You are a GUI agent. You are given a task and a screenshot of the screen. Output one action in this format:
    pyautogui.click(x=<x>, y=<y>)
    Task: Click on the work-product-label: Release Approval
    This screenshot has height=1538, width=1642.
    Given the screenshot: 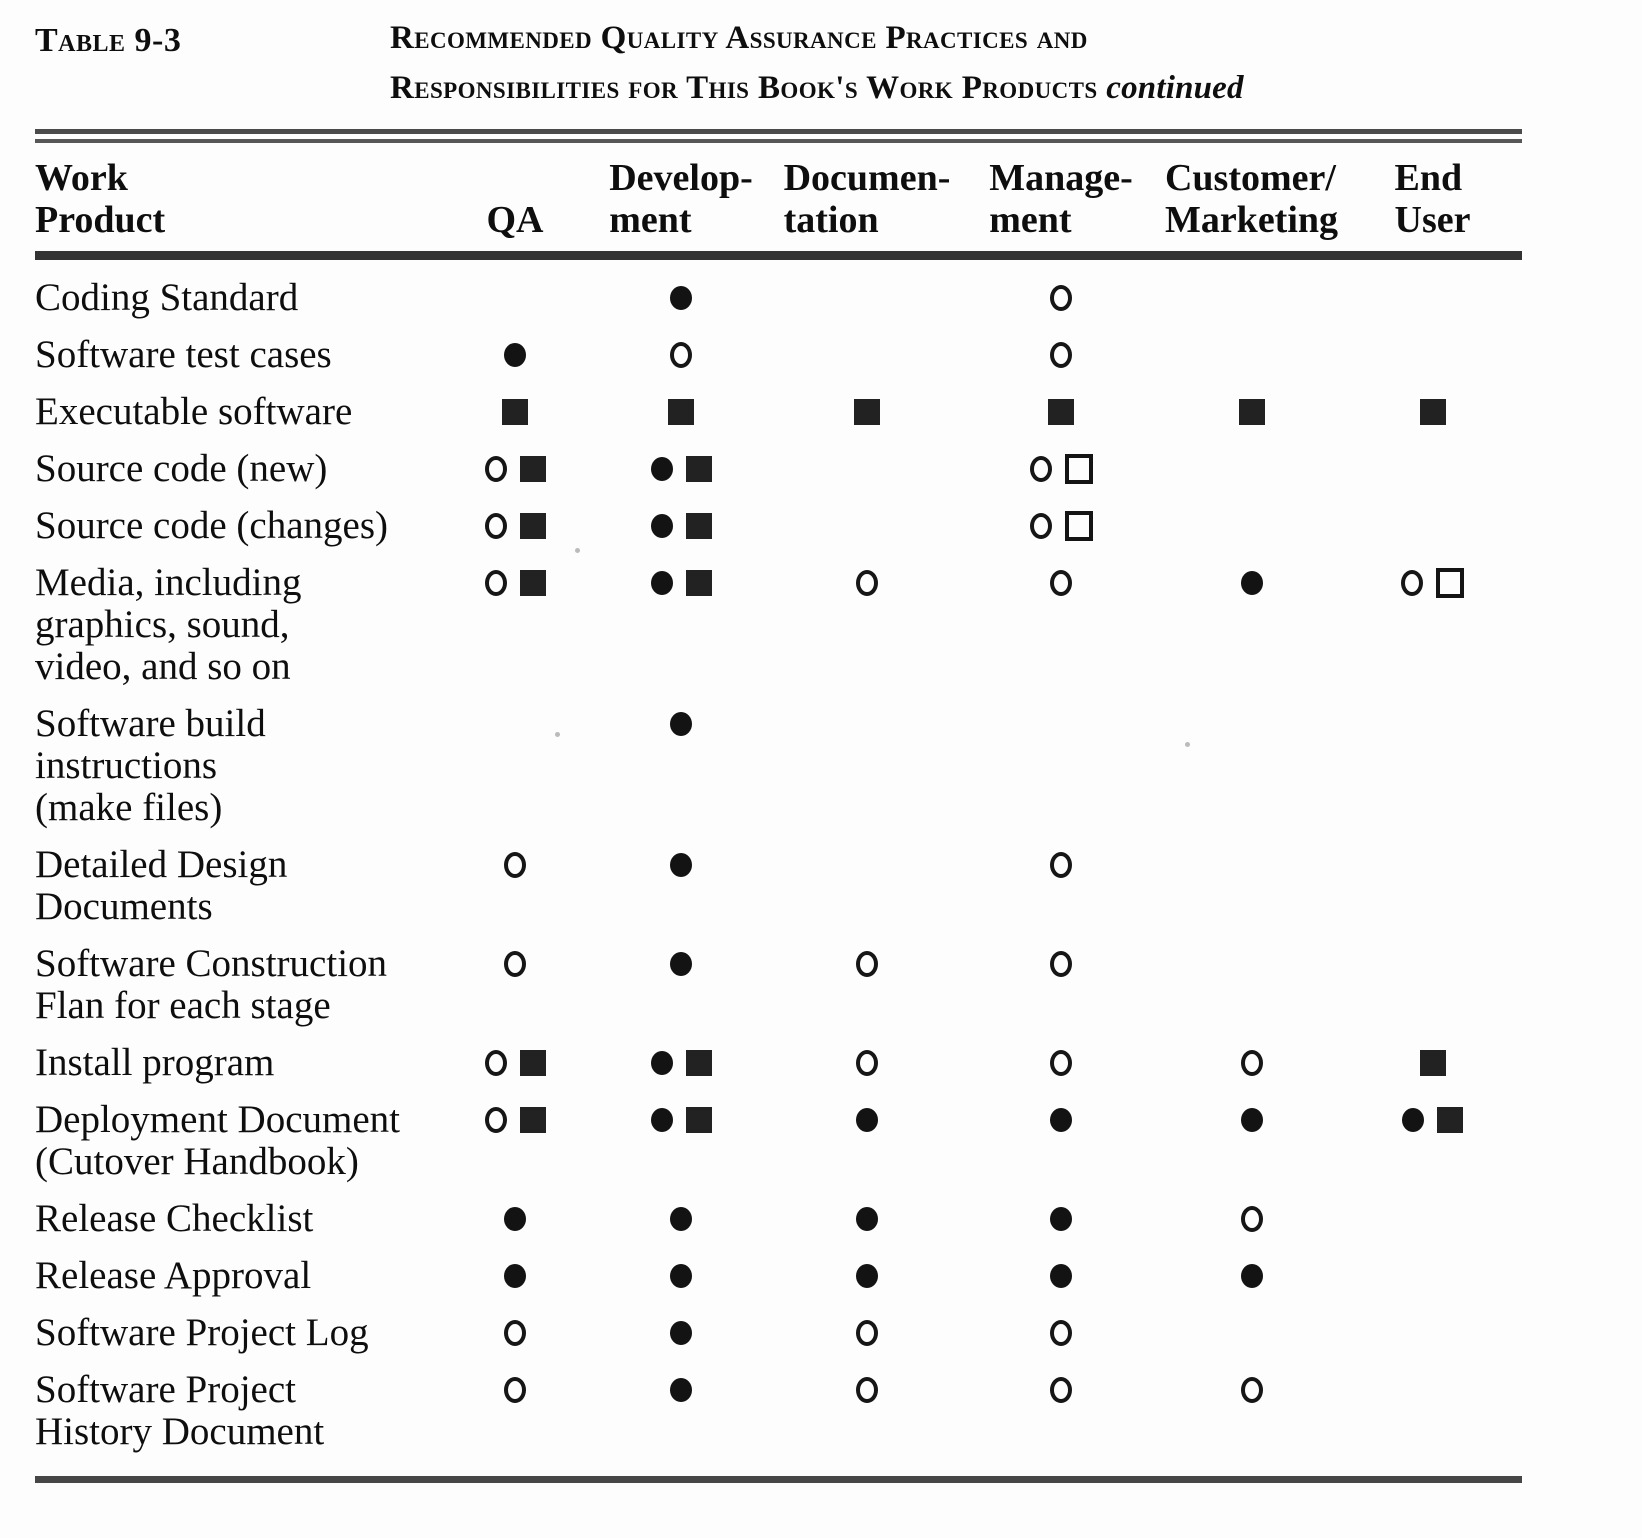 What is the action you would take?
    pyautogui.click(x=173, y=1275)
    